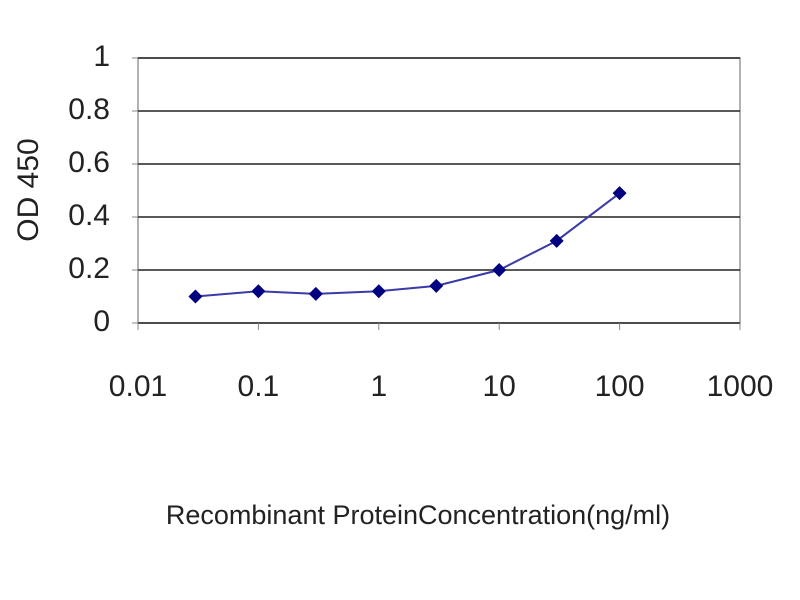 The width and height of the screenshot is (800, 600). What do you see at coordinates (101, 321) in the screenshot?
I see `y-tick-label: 0` at bounding box center [101, 321].